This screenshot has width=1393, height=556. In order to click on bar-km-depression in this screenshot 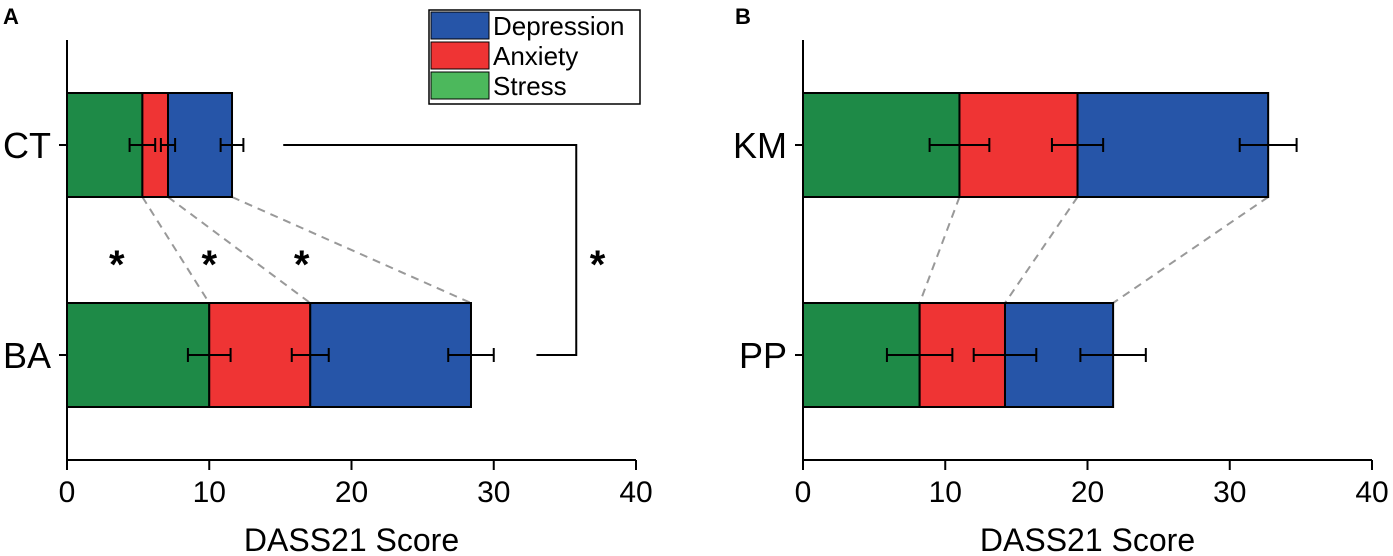, I will do `click(1173, 145)`.